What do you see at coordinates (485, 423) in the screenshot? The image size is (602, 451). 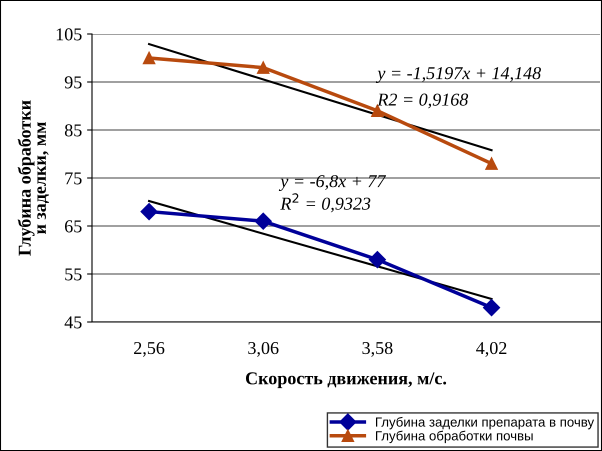 I see `legend-label: Глубина заделки препарата в почву` at bounding box center [485, 423].